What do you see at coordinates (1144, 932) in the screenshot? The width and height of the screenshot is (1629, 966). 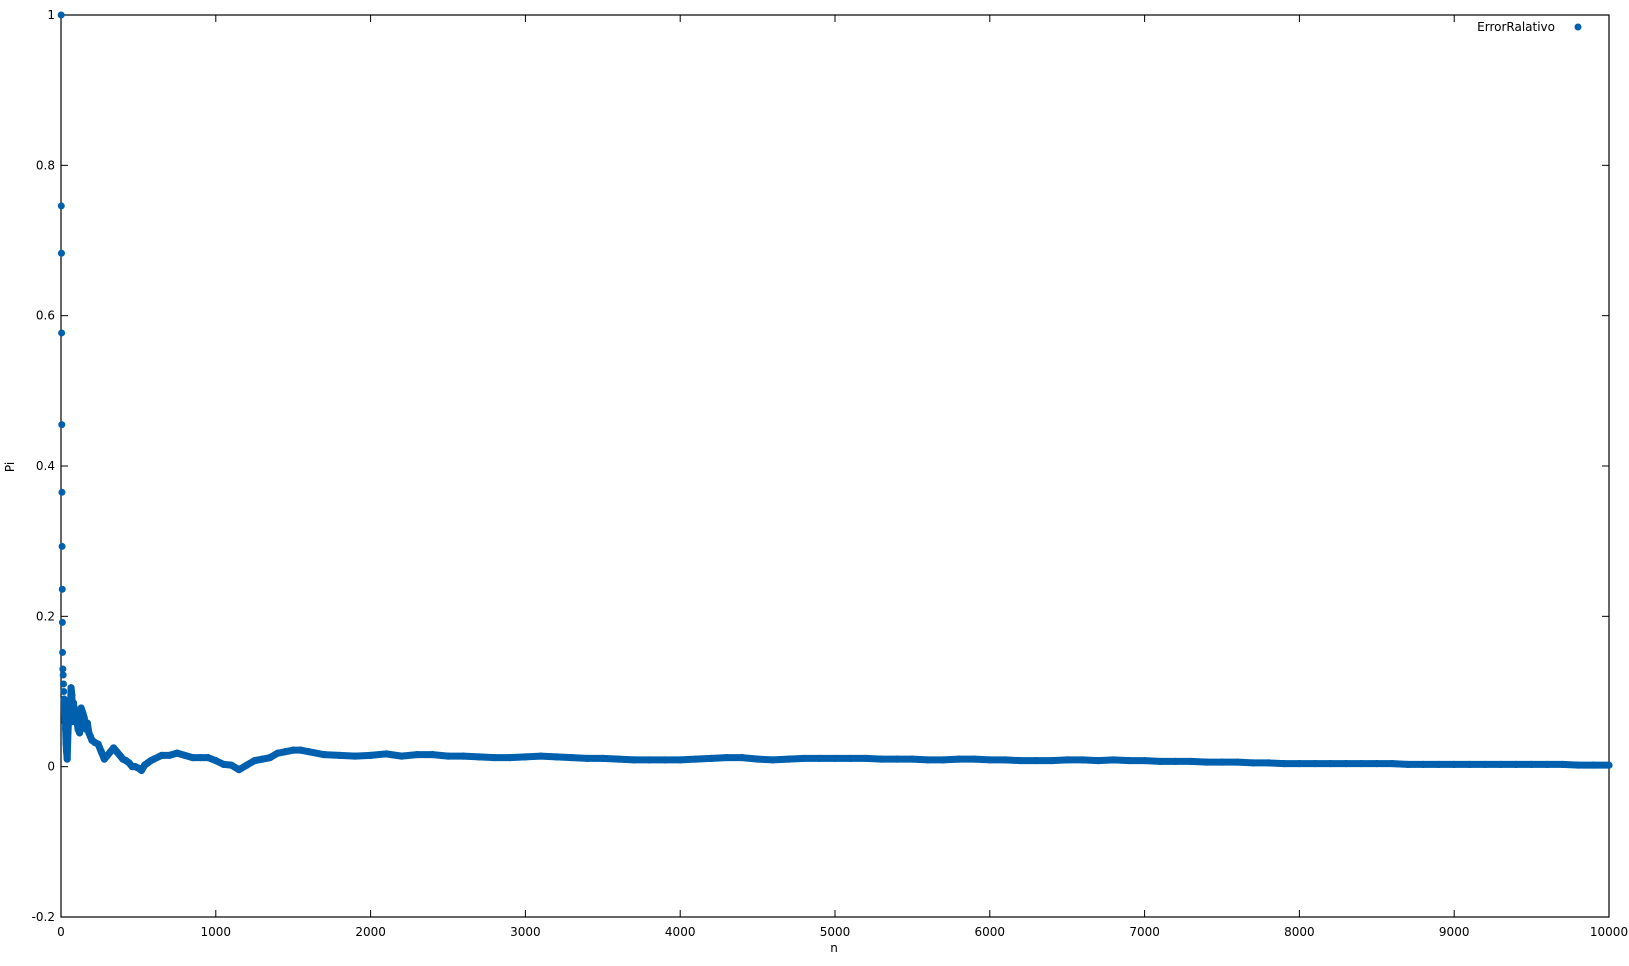 I see `x-tick-label: 7000` at bounding box center [1144, 932].